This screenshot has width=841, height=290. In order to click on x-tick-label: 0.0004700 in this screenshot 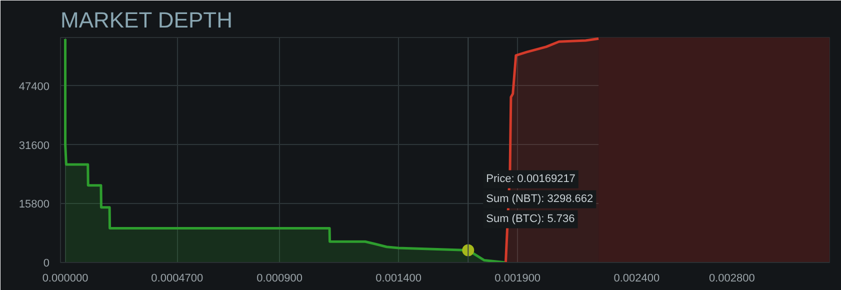, I will do `click(177, 278)`.